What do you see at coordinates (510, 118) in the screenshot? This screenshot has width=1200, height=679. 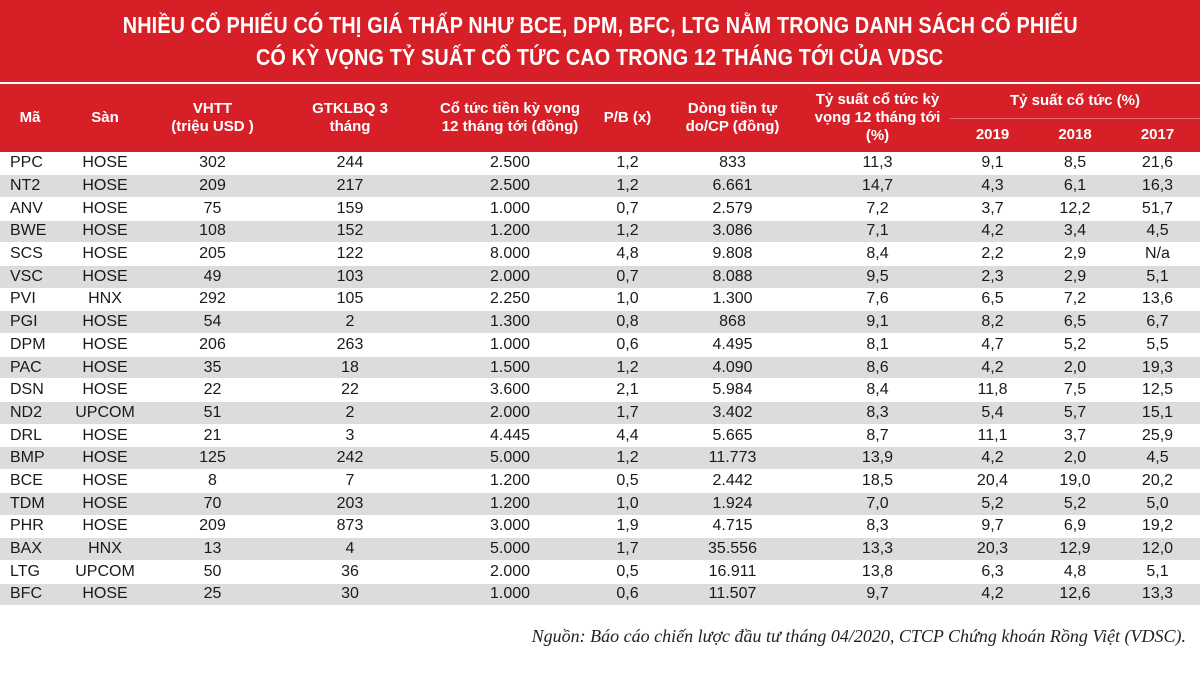 I see `col-header-expected-dividend: Cổ tức tiền kỳ vọng 12 tháng tới (đồng)` at bounding box center [510, 118].